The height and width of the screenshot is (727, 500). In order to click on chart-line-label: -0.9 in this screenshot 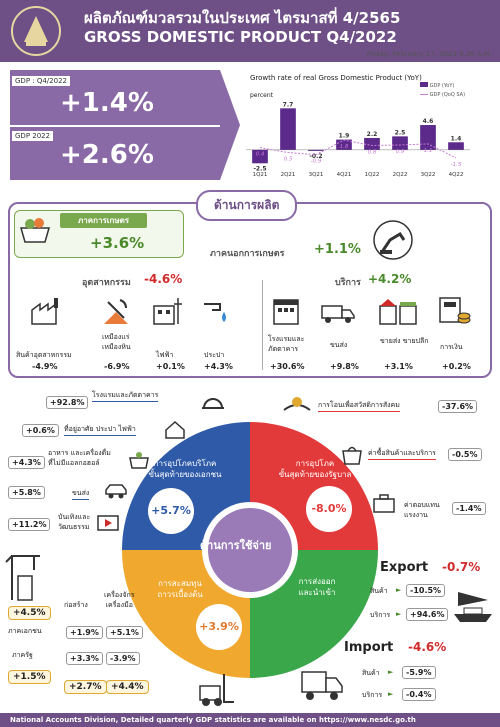, I will do `click(316, 162)`.